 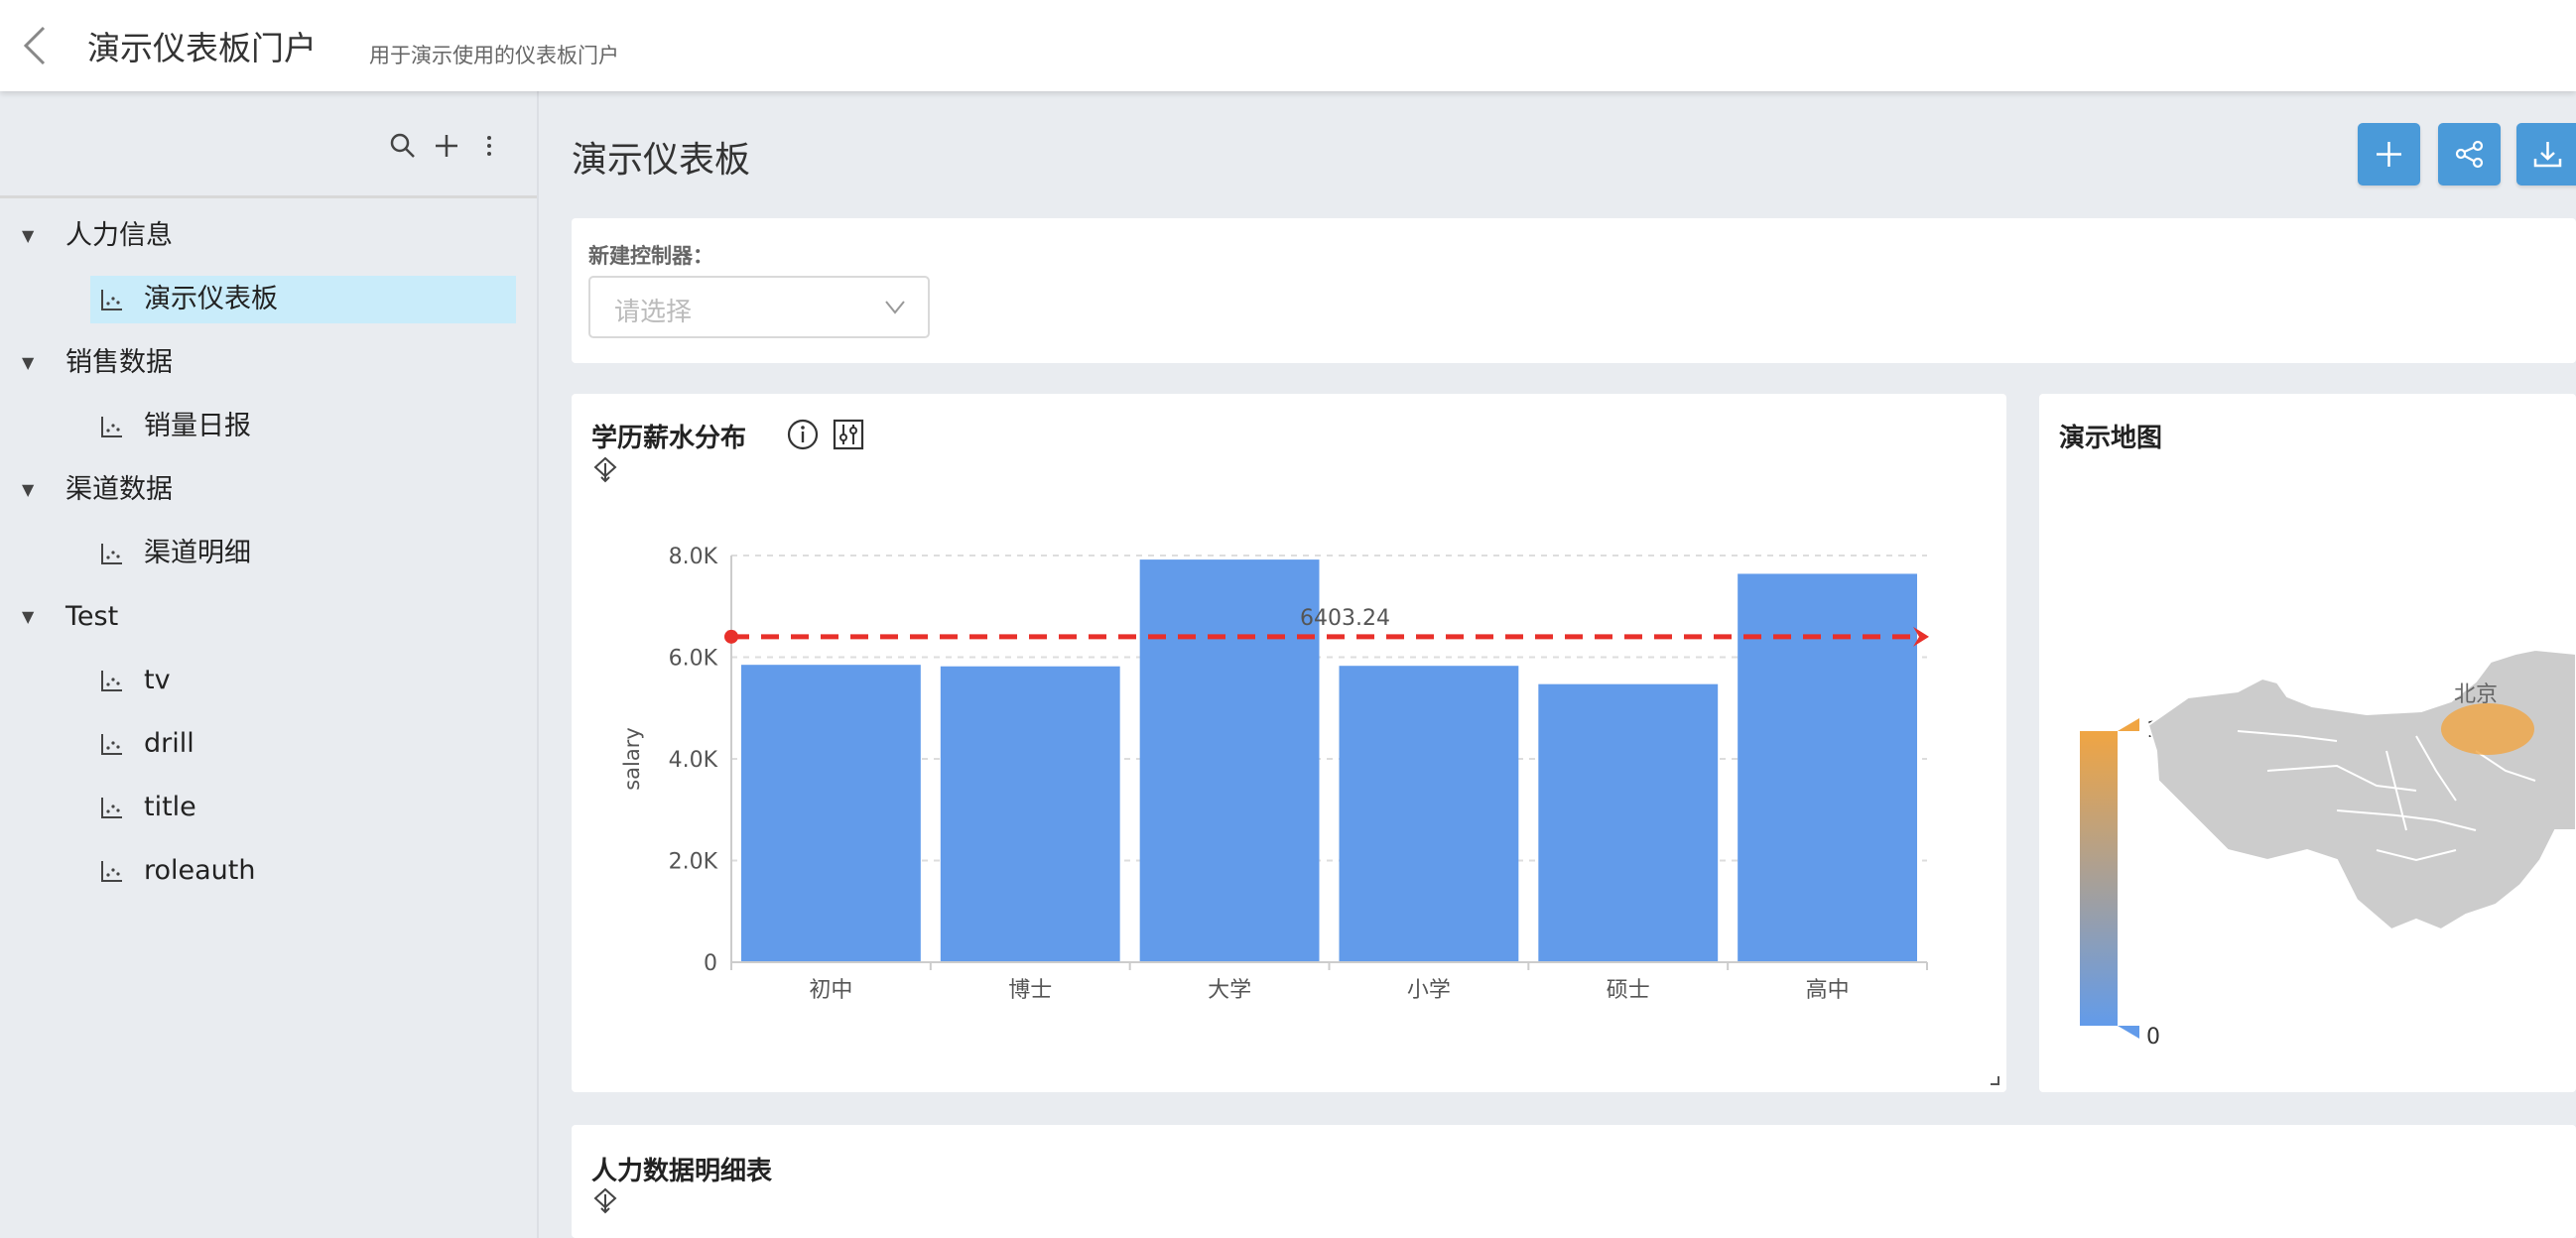 I want to click on header: 演示仪表板门户 用于演示使用的仪表板门户, so click(x=1288, y=46).